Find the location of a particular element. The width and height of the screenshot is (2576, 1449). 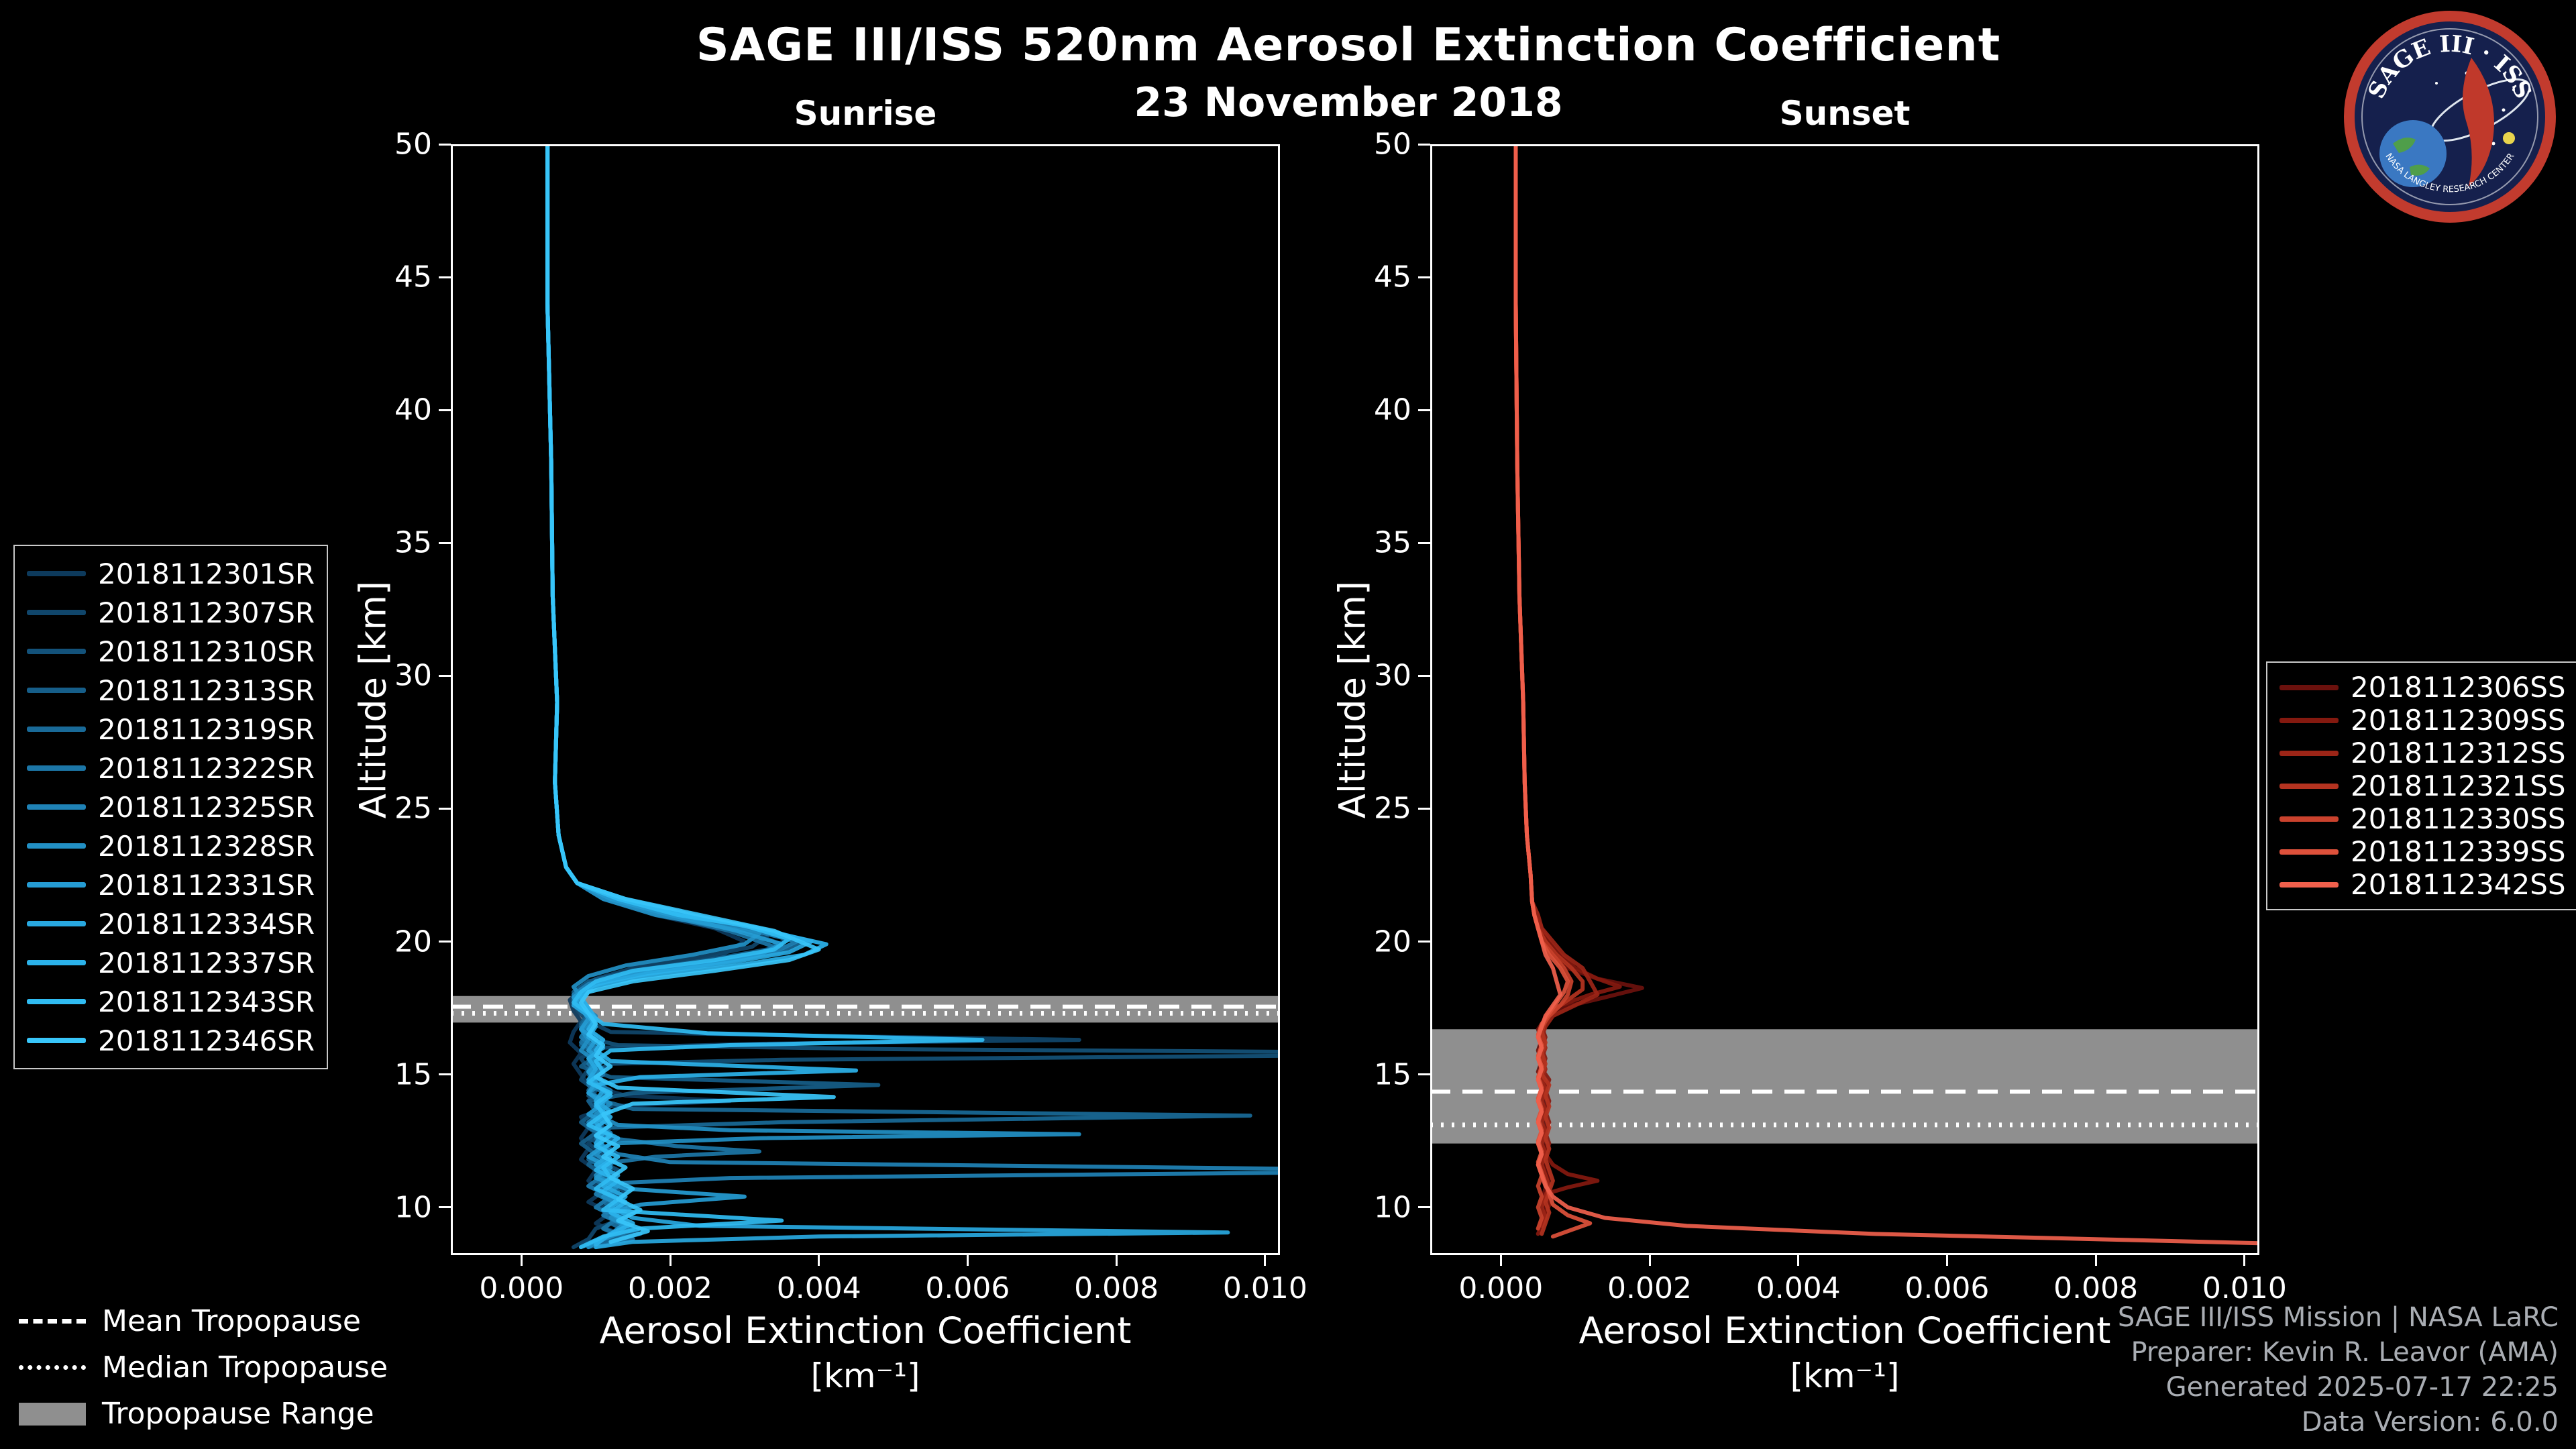

legend-item: 2018112339SS is located at coordinates (2422, 851).